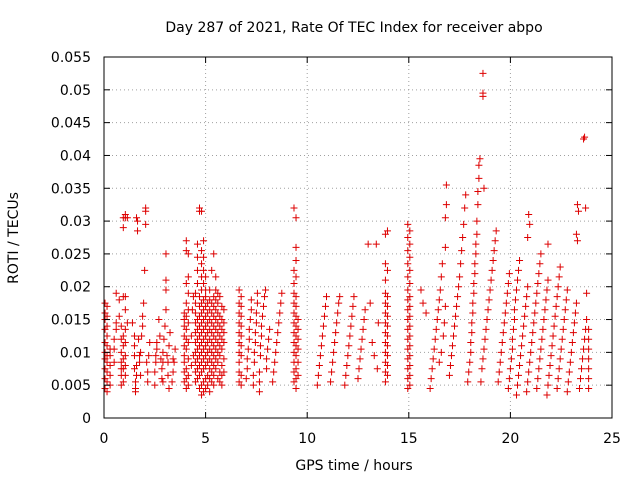  Describe the element at coordinates (75, 222) in the screenshot. I see `y-tick-label: 0.03` at that location.